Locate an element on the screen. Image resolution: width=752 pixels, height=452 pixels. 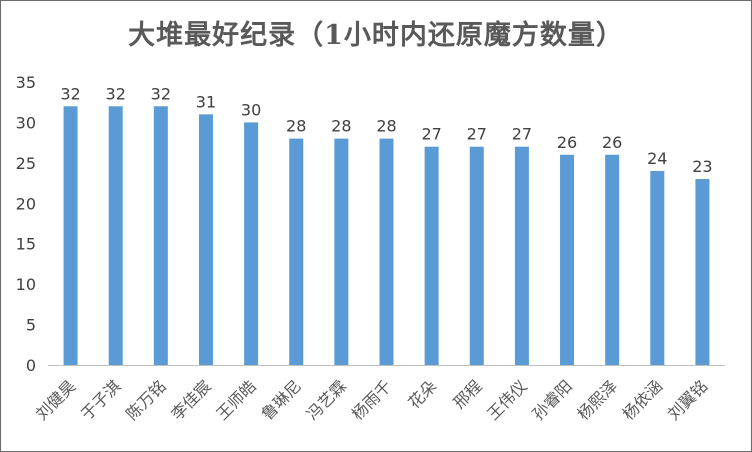
x-category-label: 杨熙泽 is located at coordinates (597, 399).